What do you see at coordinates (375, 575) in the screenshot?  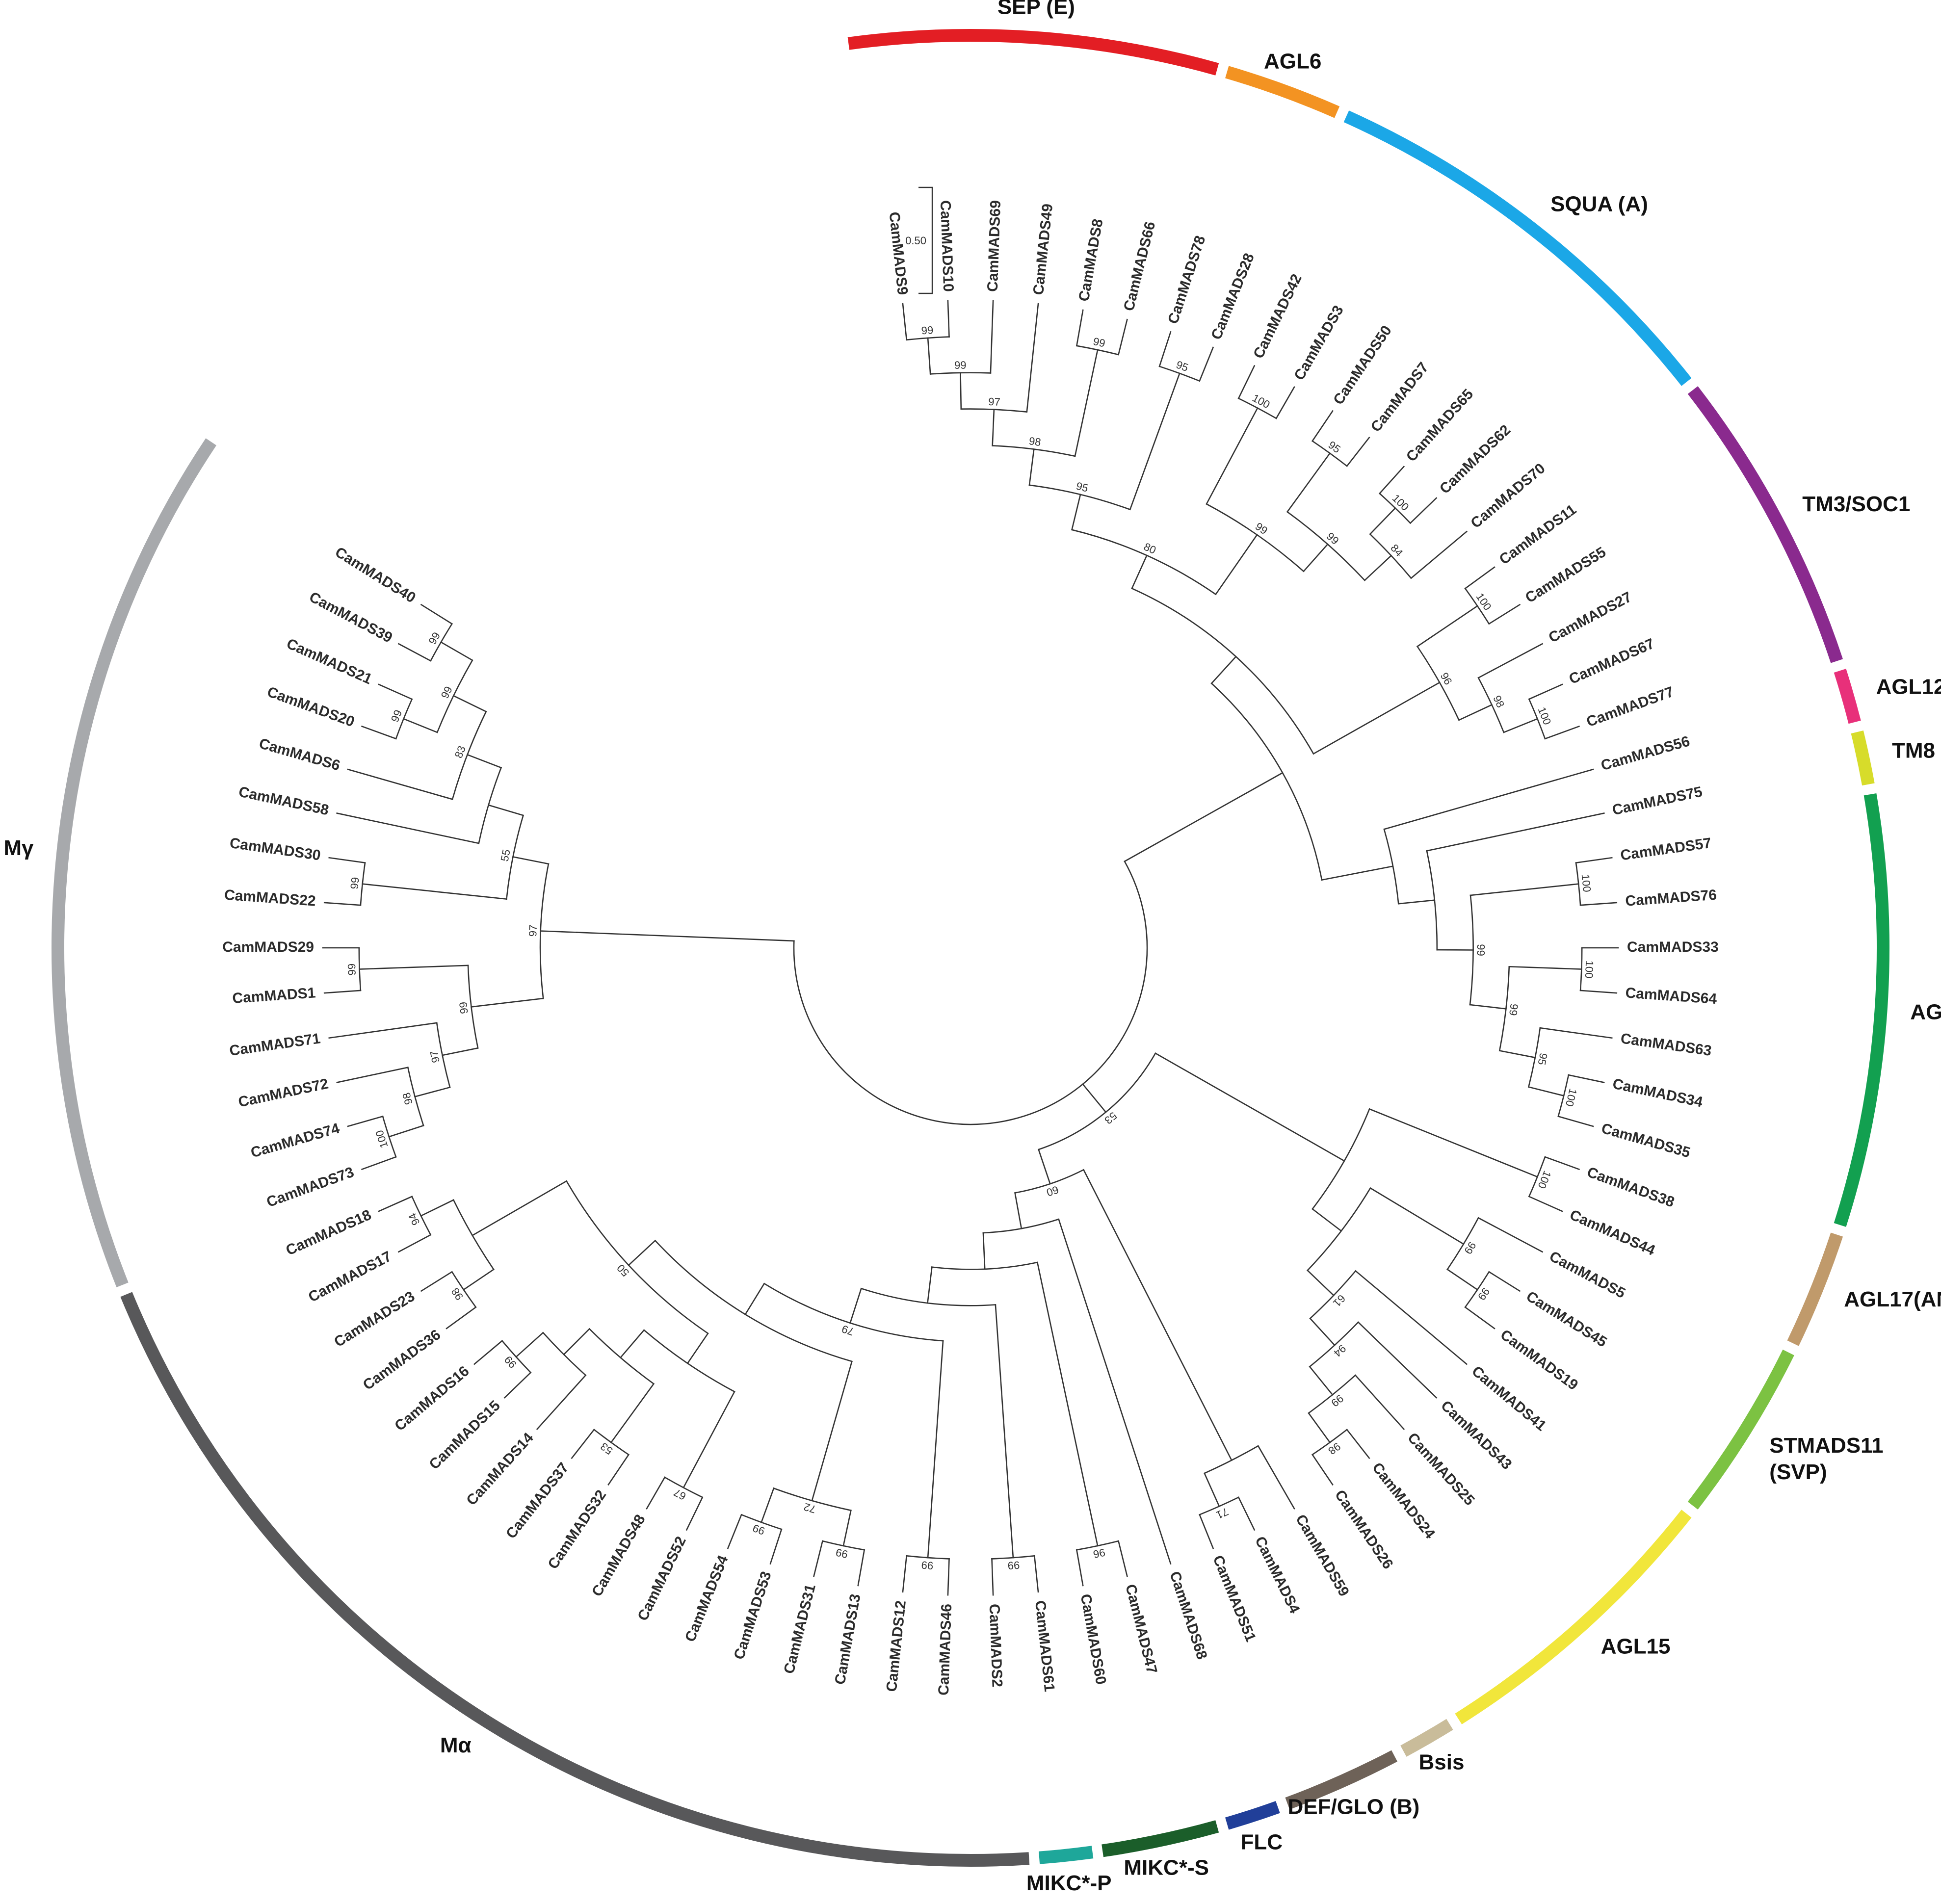 I see `tip-label: CamMADS40` at bounding box center [375, 575].